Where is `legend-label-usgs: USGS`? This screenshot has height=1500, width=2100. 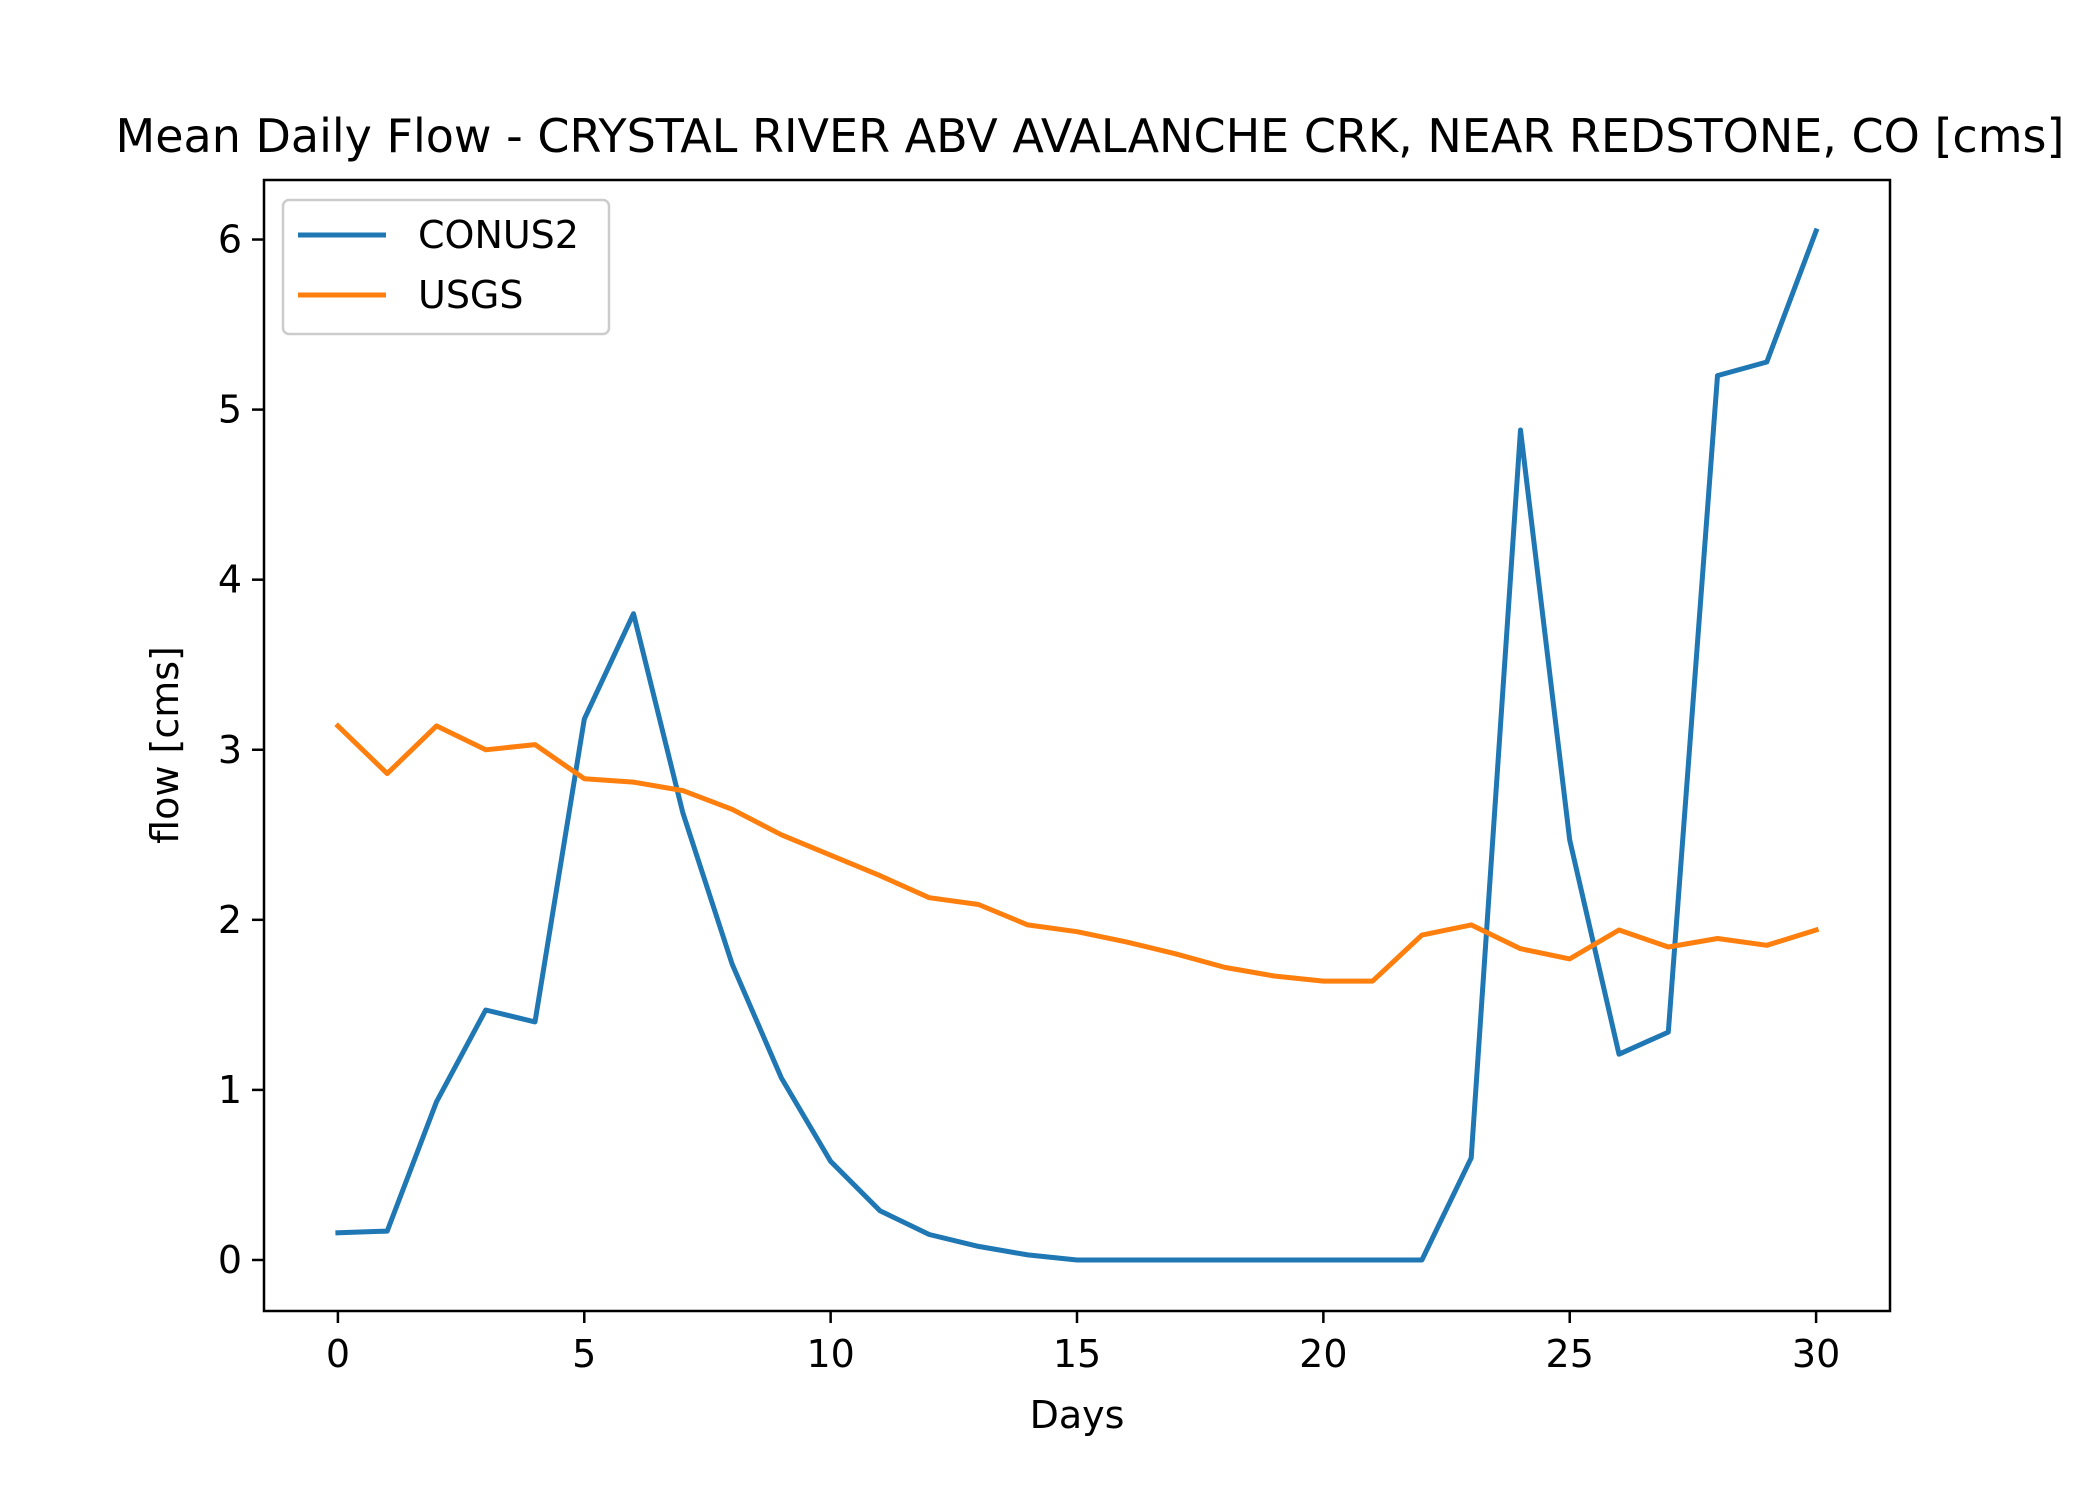
legend-label-usgs: USGS is located at coordinates (471, 295).